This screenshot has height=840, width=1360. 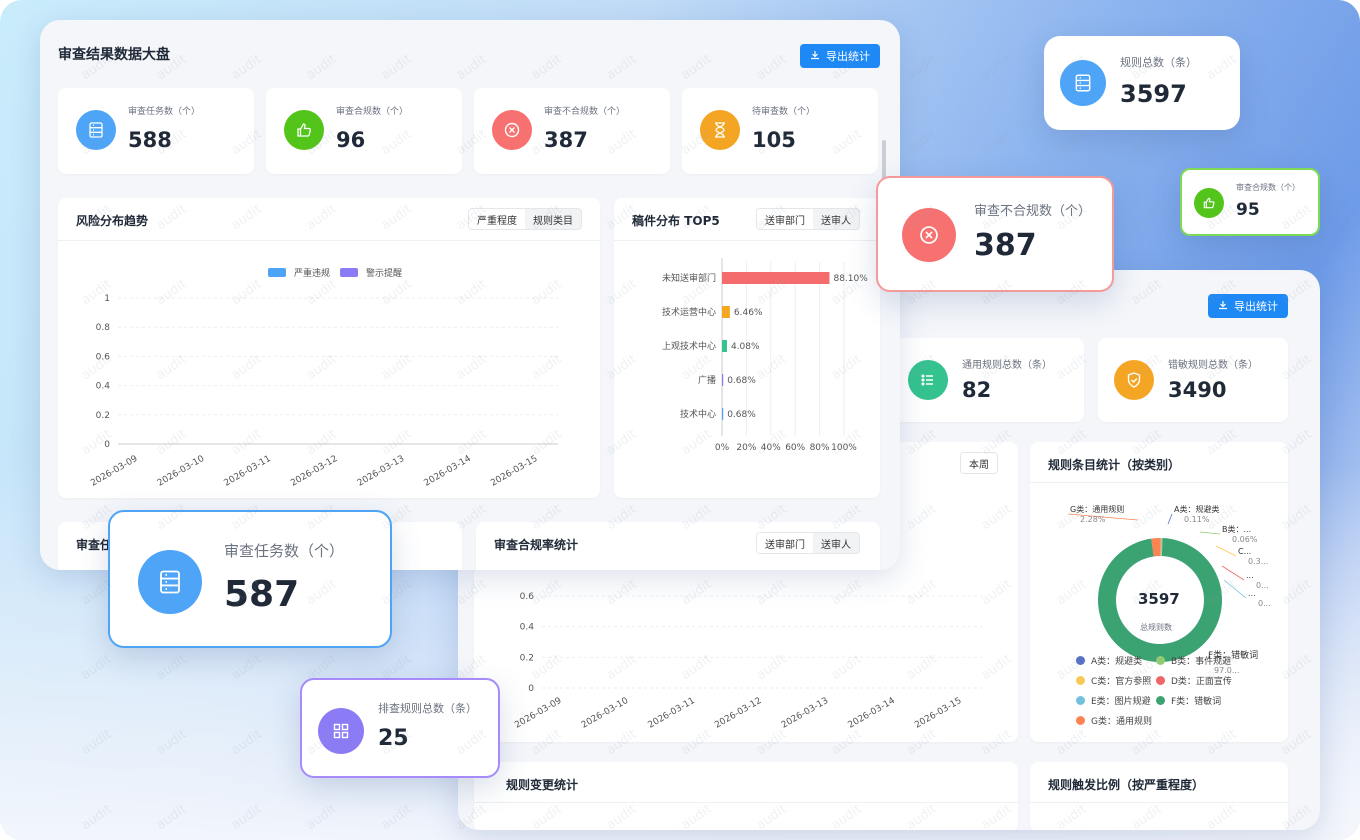 I want to click on bar-category-label: 未知送审部门, so click(x=689, y=278).